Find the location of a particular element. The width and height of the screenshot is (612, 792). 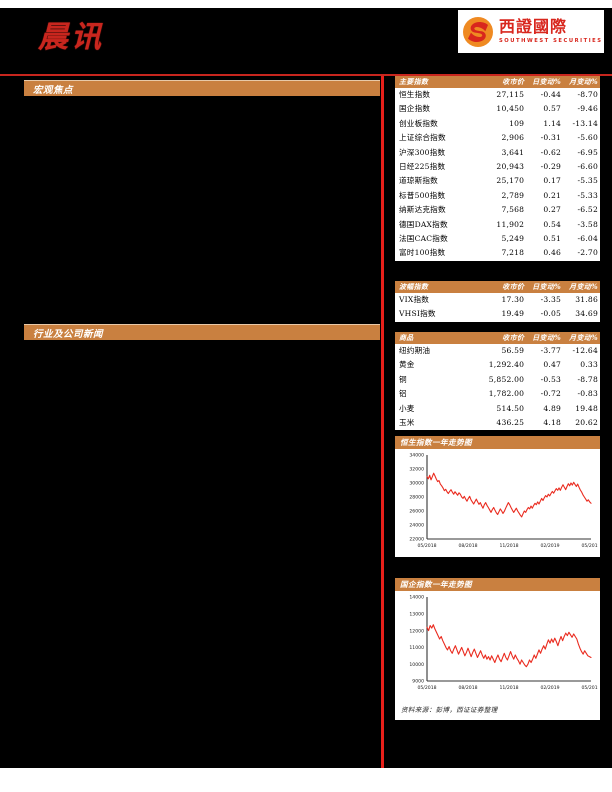

table-row: 黄金 1,292.40 0.47 0.33 is located at coordinates (497, 365).